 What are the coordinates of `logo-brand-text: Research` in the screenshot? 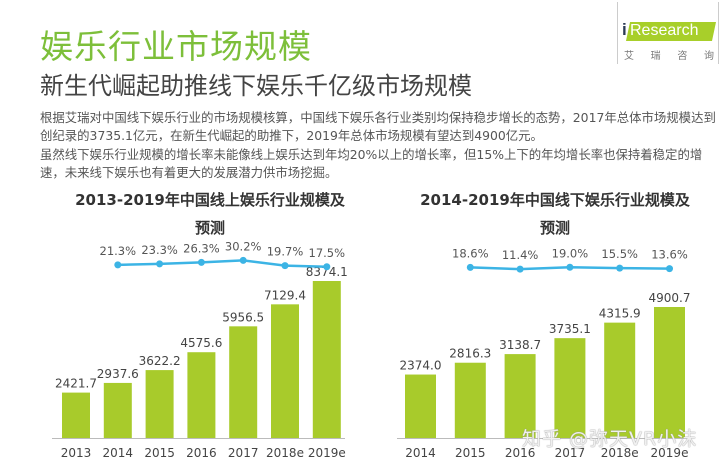 It's located at (664, 30).